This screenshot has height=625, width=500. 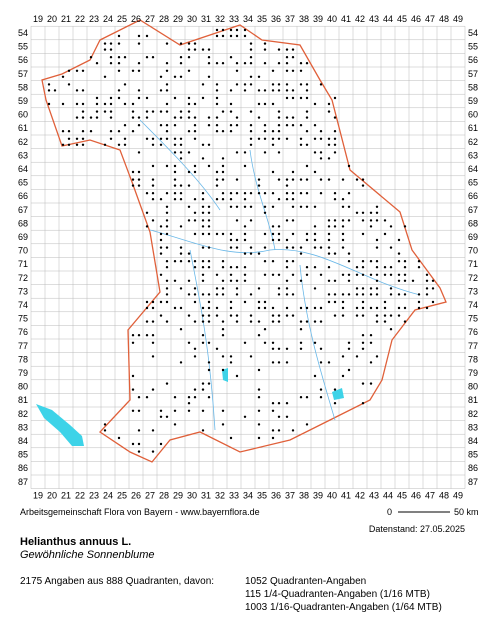 I want to click on column-label: 21, so click(x=66, y=496).